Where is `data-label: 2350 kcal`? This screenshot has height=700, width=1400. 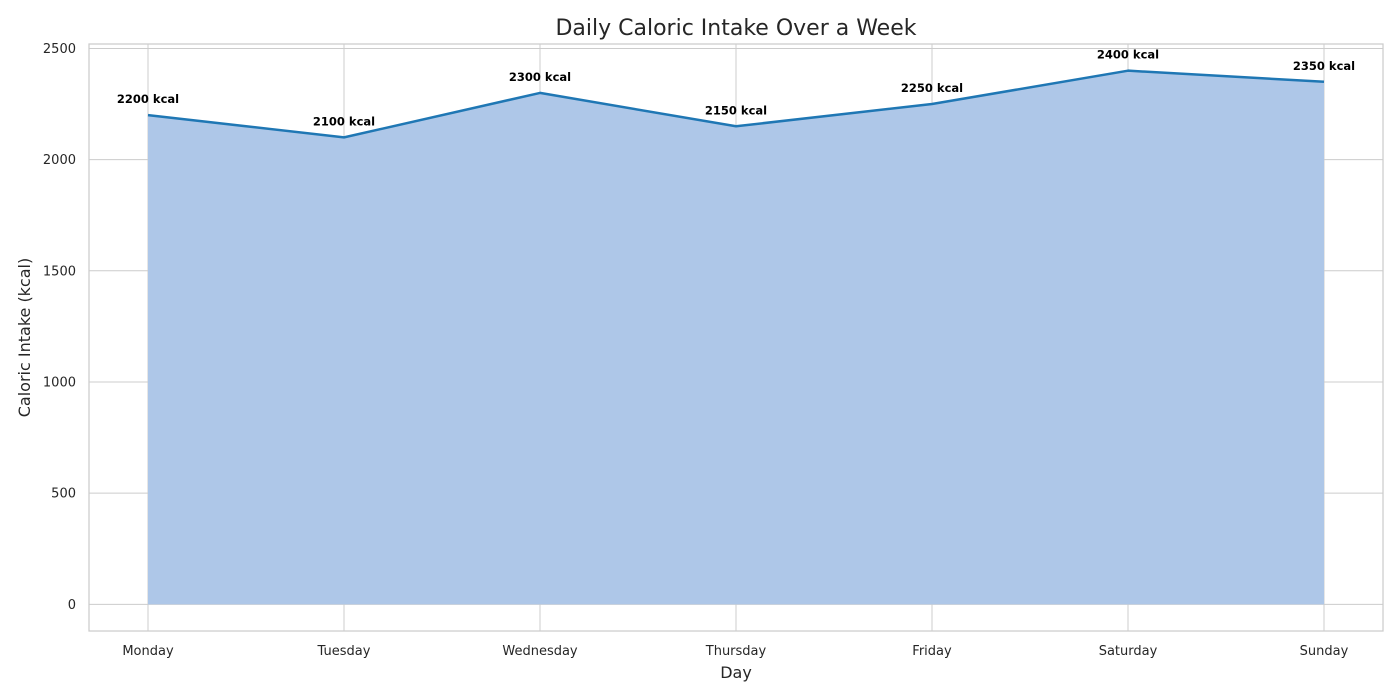 data-label: 2350 kcal is located at coordinates (1324, 66).